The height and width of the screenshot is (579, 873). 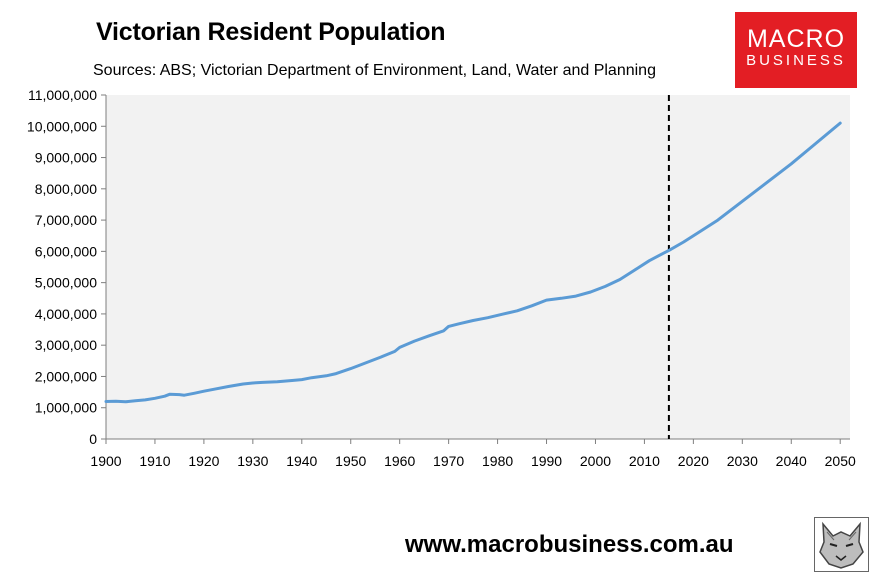 What do you see at coordinates (93, 439) in the screenshot?
I see `y-tick-label: 0` at bounding box center [93, 439].